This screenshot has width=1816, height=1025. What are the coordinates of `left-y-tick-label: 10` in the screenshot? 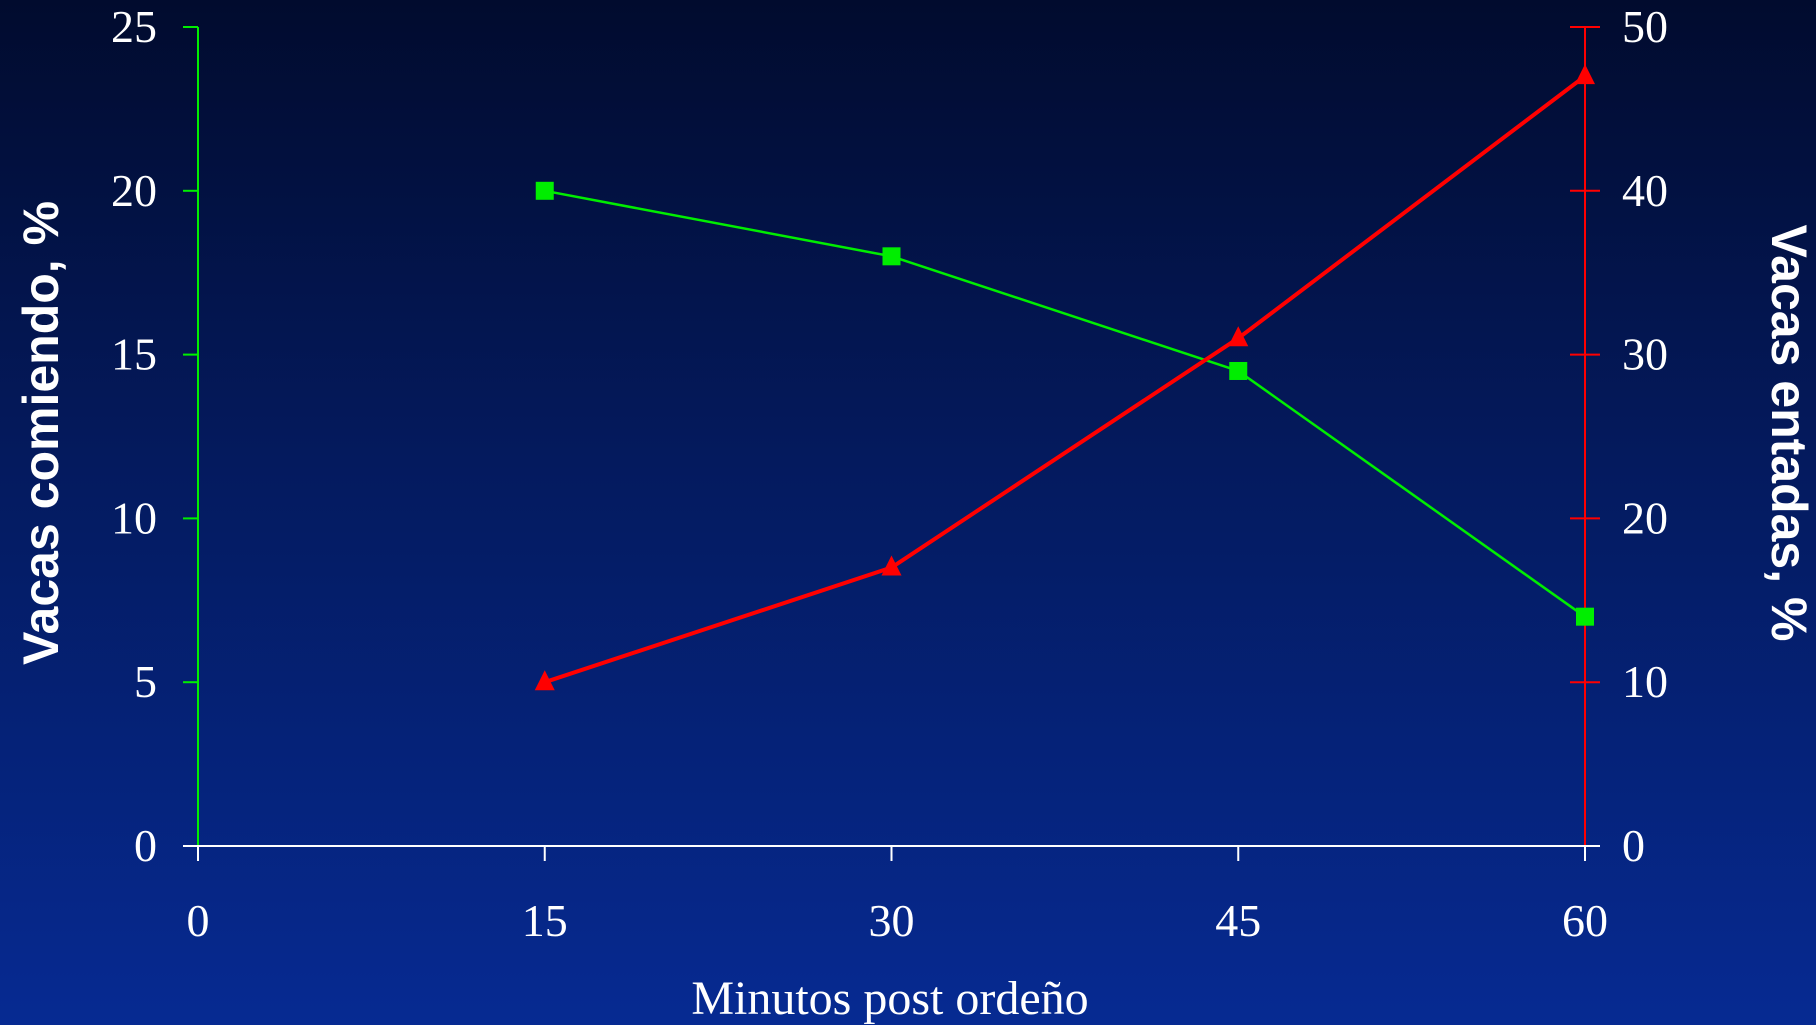 It's located at (134, 517).